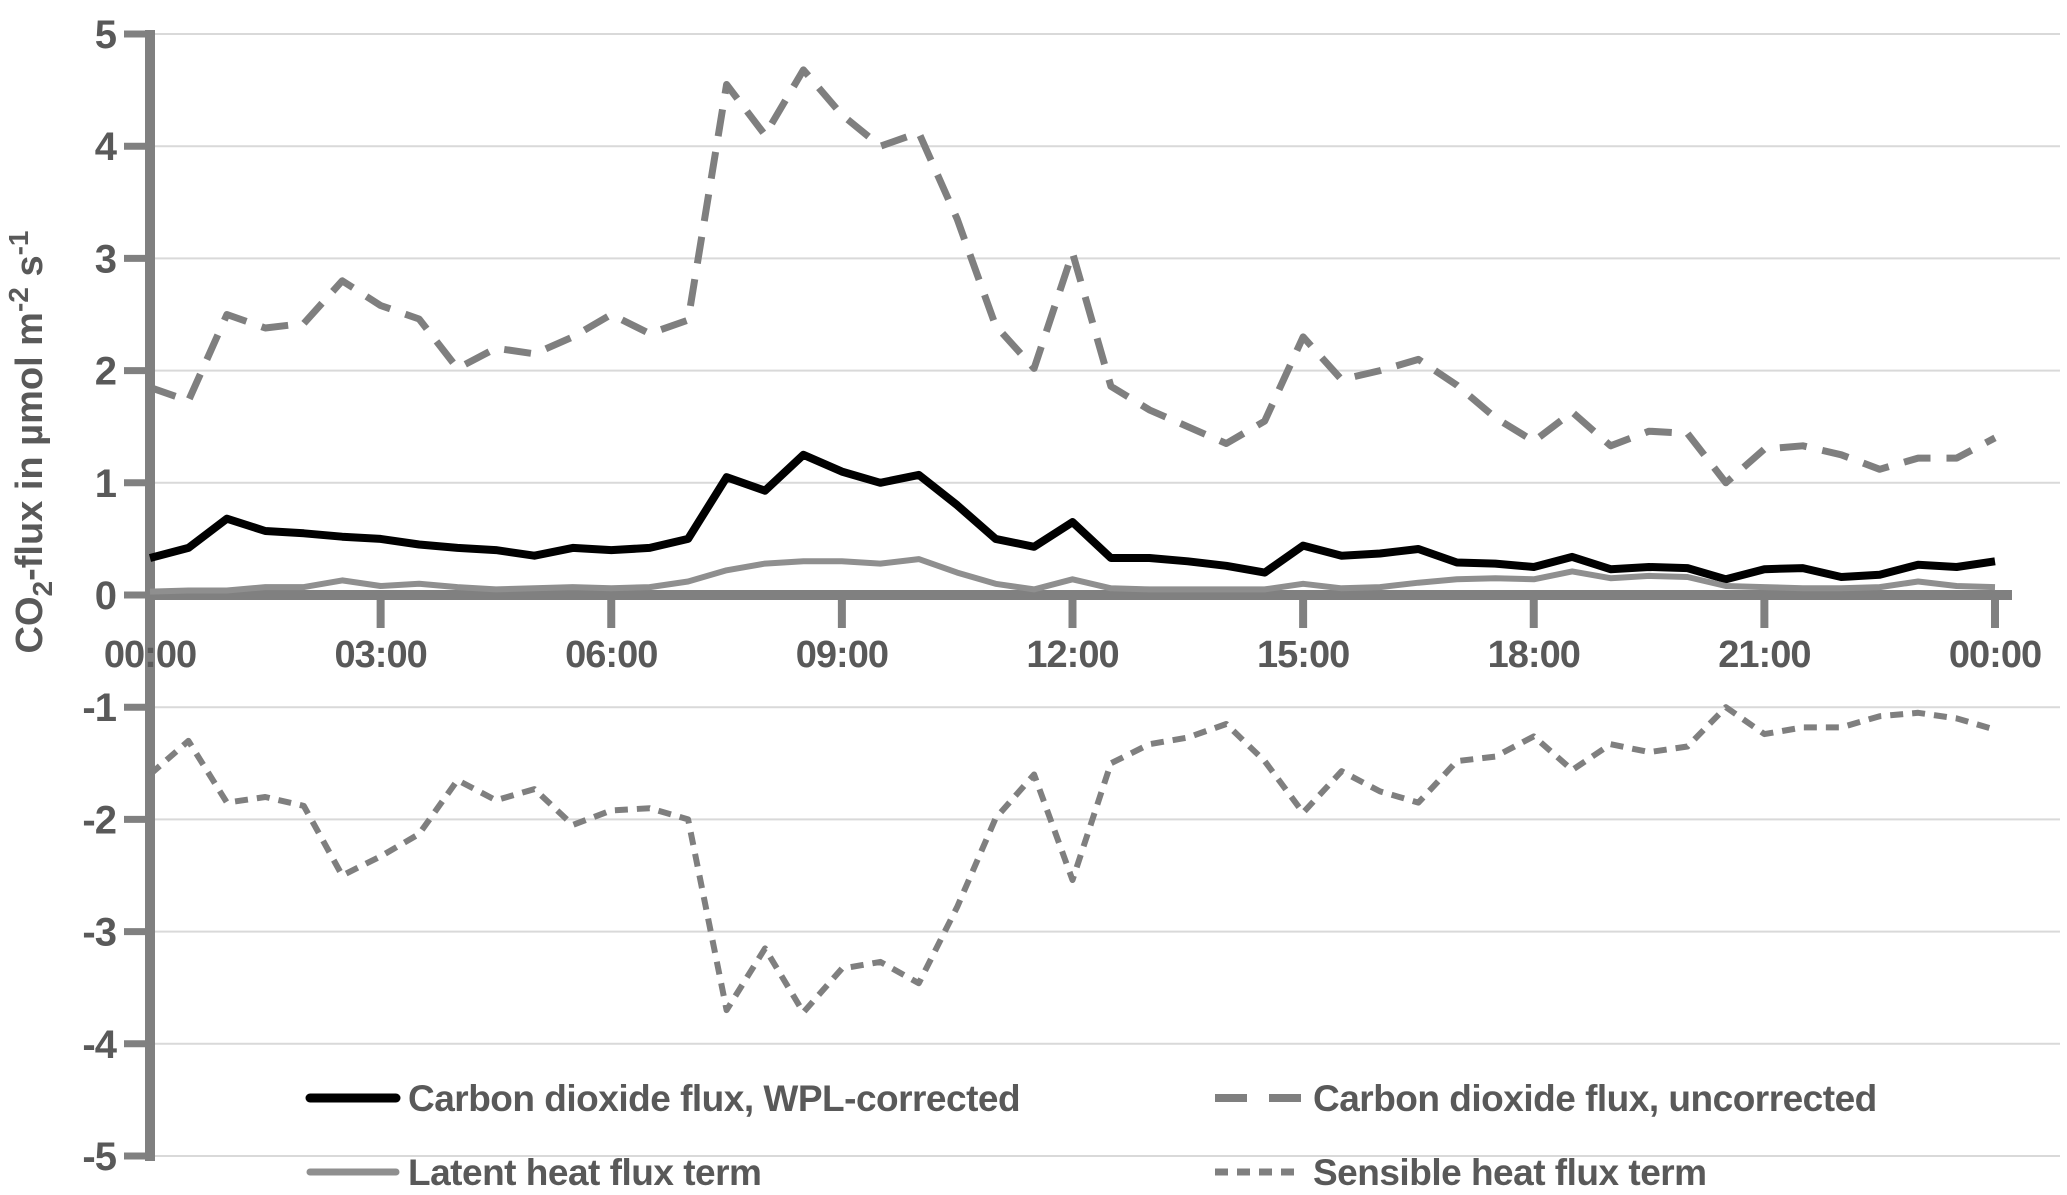 This screenshot has height=1195, width=2067. What do you see at coordinates (99, 708) in the screenshot?
I see `y-tick-label: -1` at bounding box center [99, 708].